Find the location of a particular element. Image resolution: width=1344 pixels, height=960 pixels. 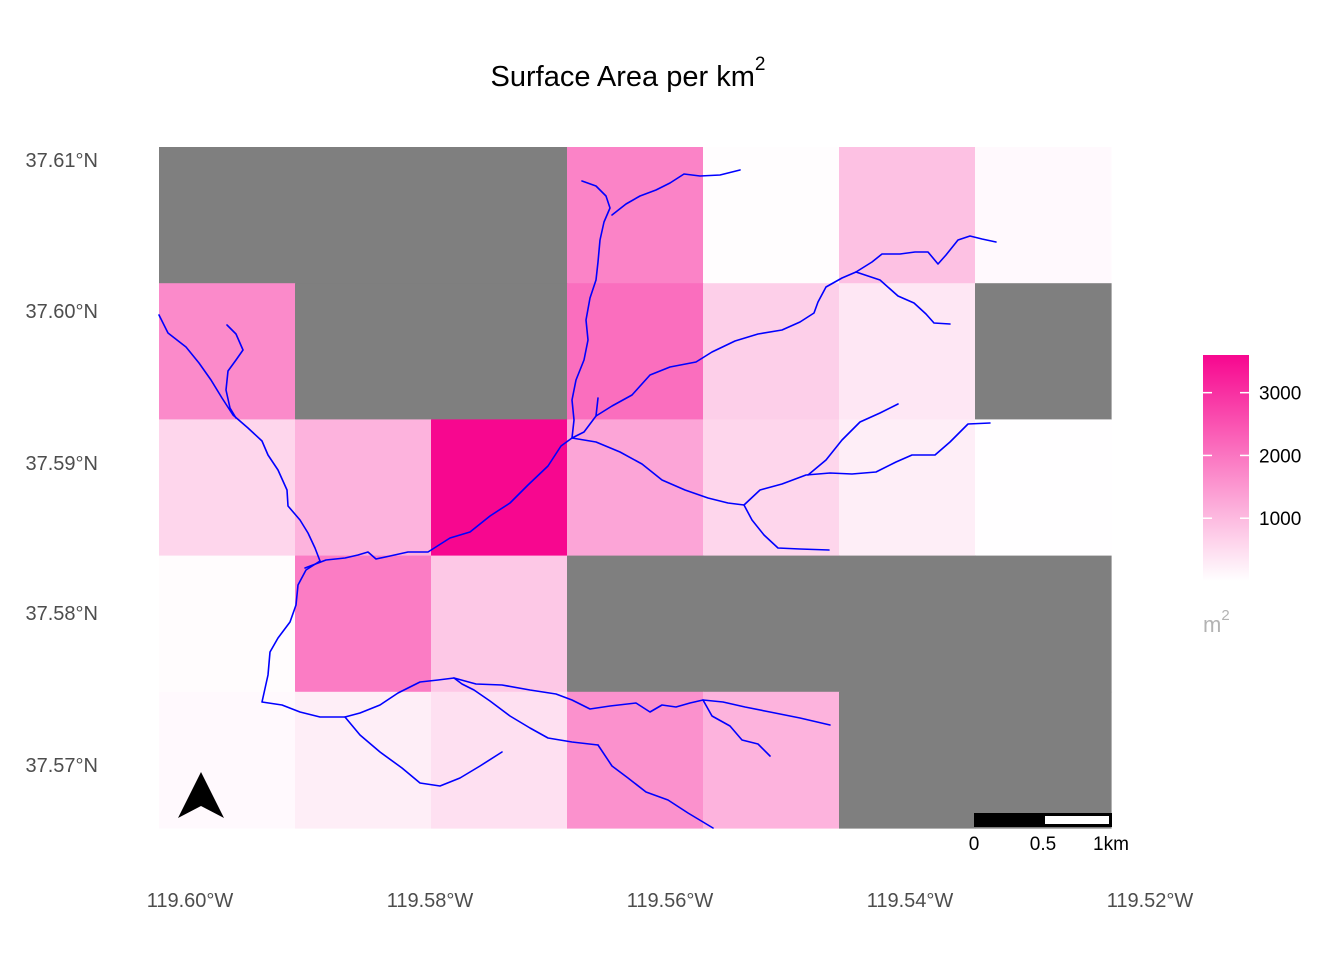

y-tick-label: 37.59°N is located at coordinates (62, 464).